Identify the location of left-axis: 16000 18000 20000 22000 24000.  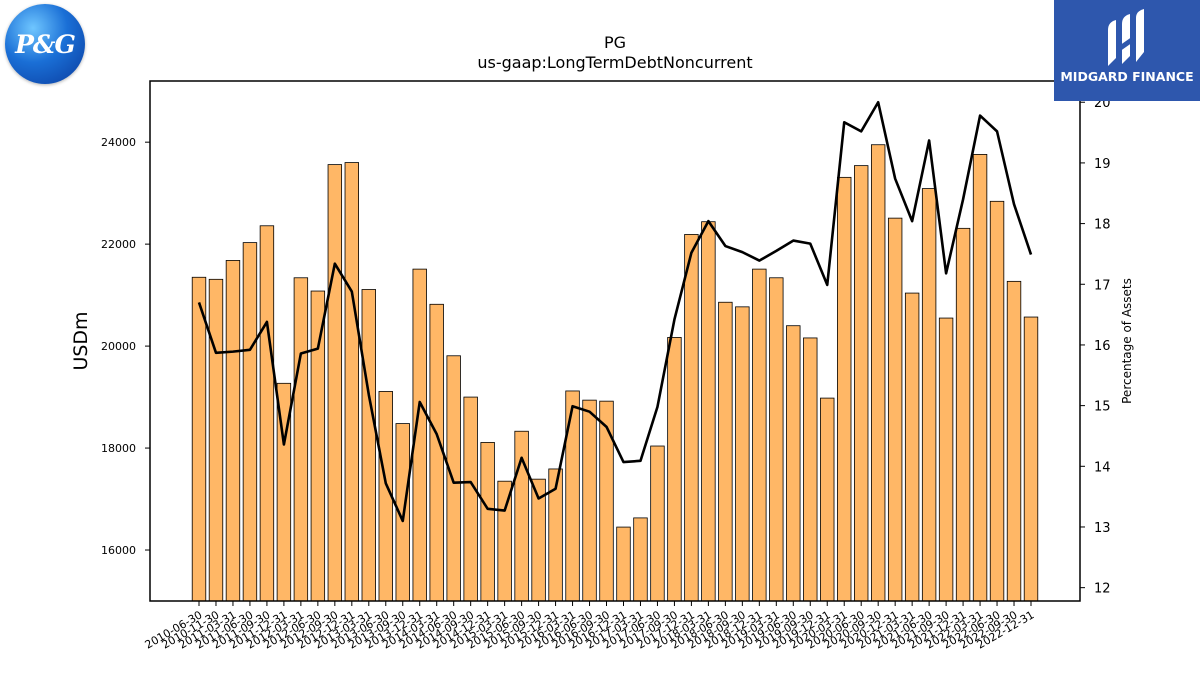
(125, 346).